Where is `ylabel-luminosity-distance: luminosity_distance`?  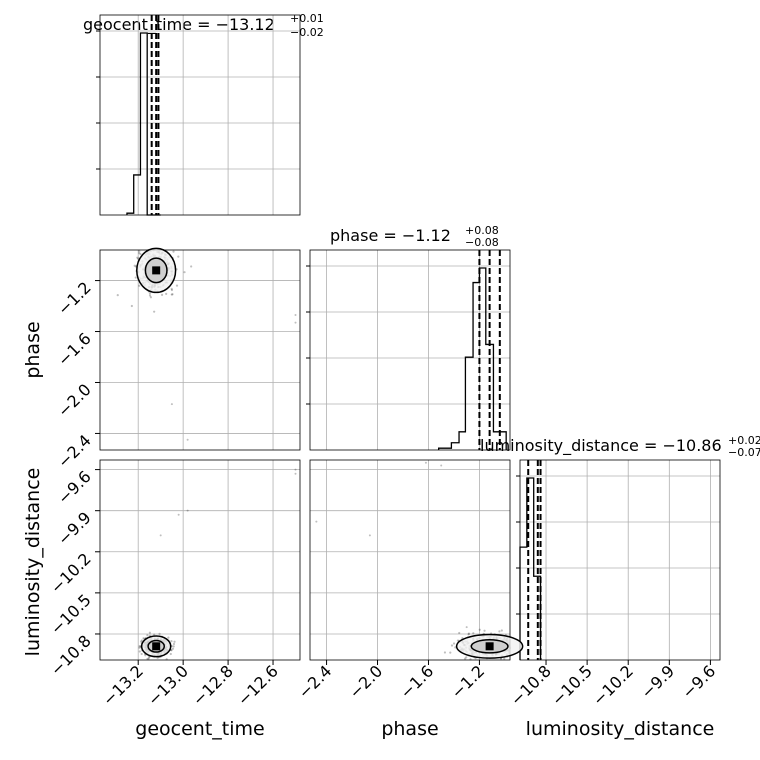
ylabel-luminosity-distance: luminosity_distance is located at coordinates (33, 562).